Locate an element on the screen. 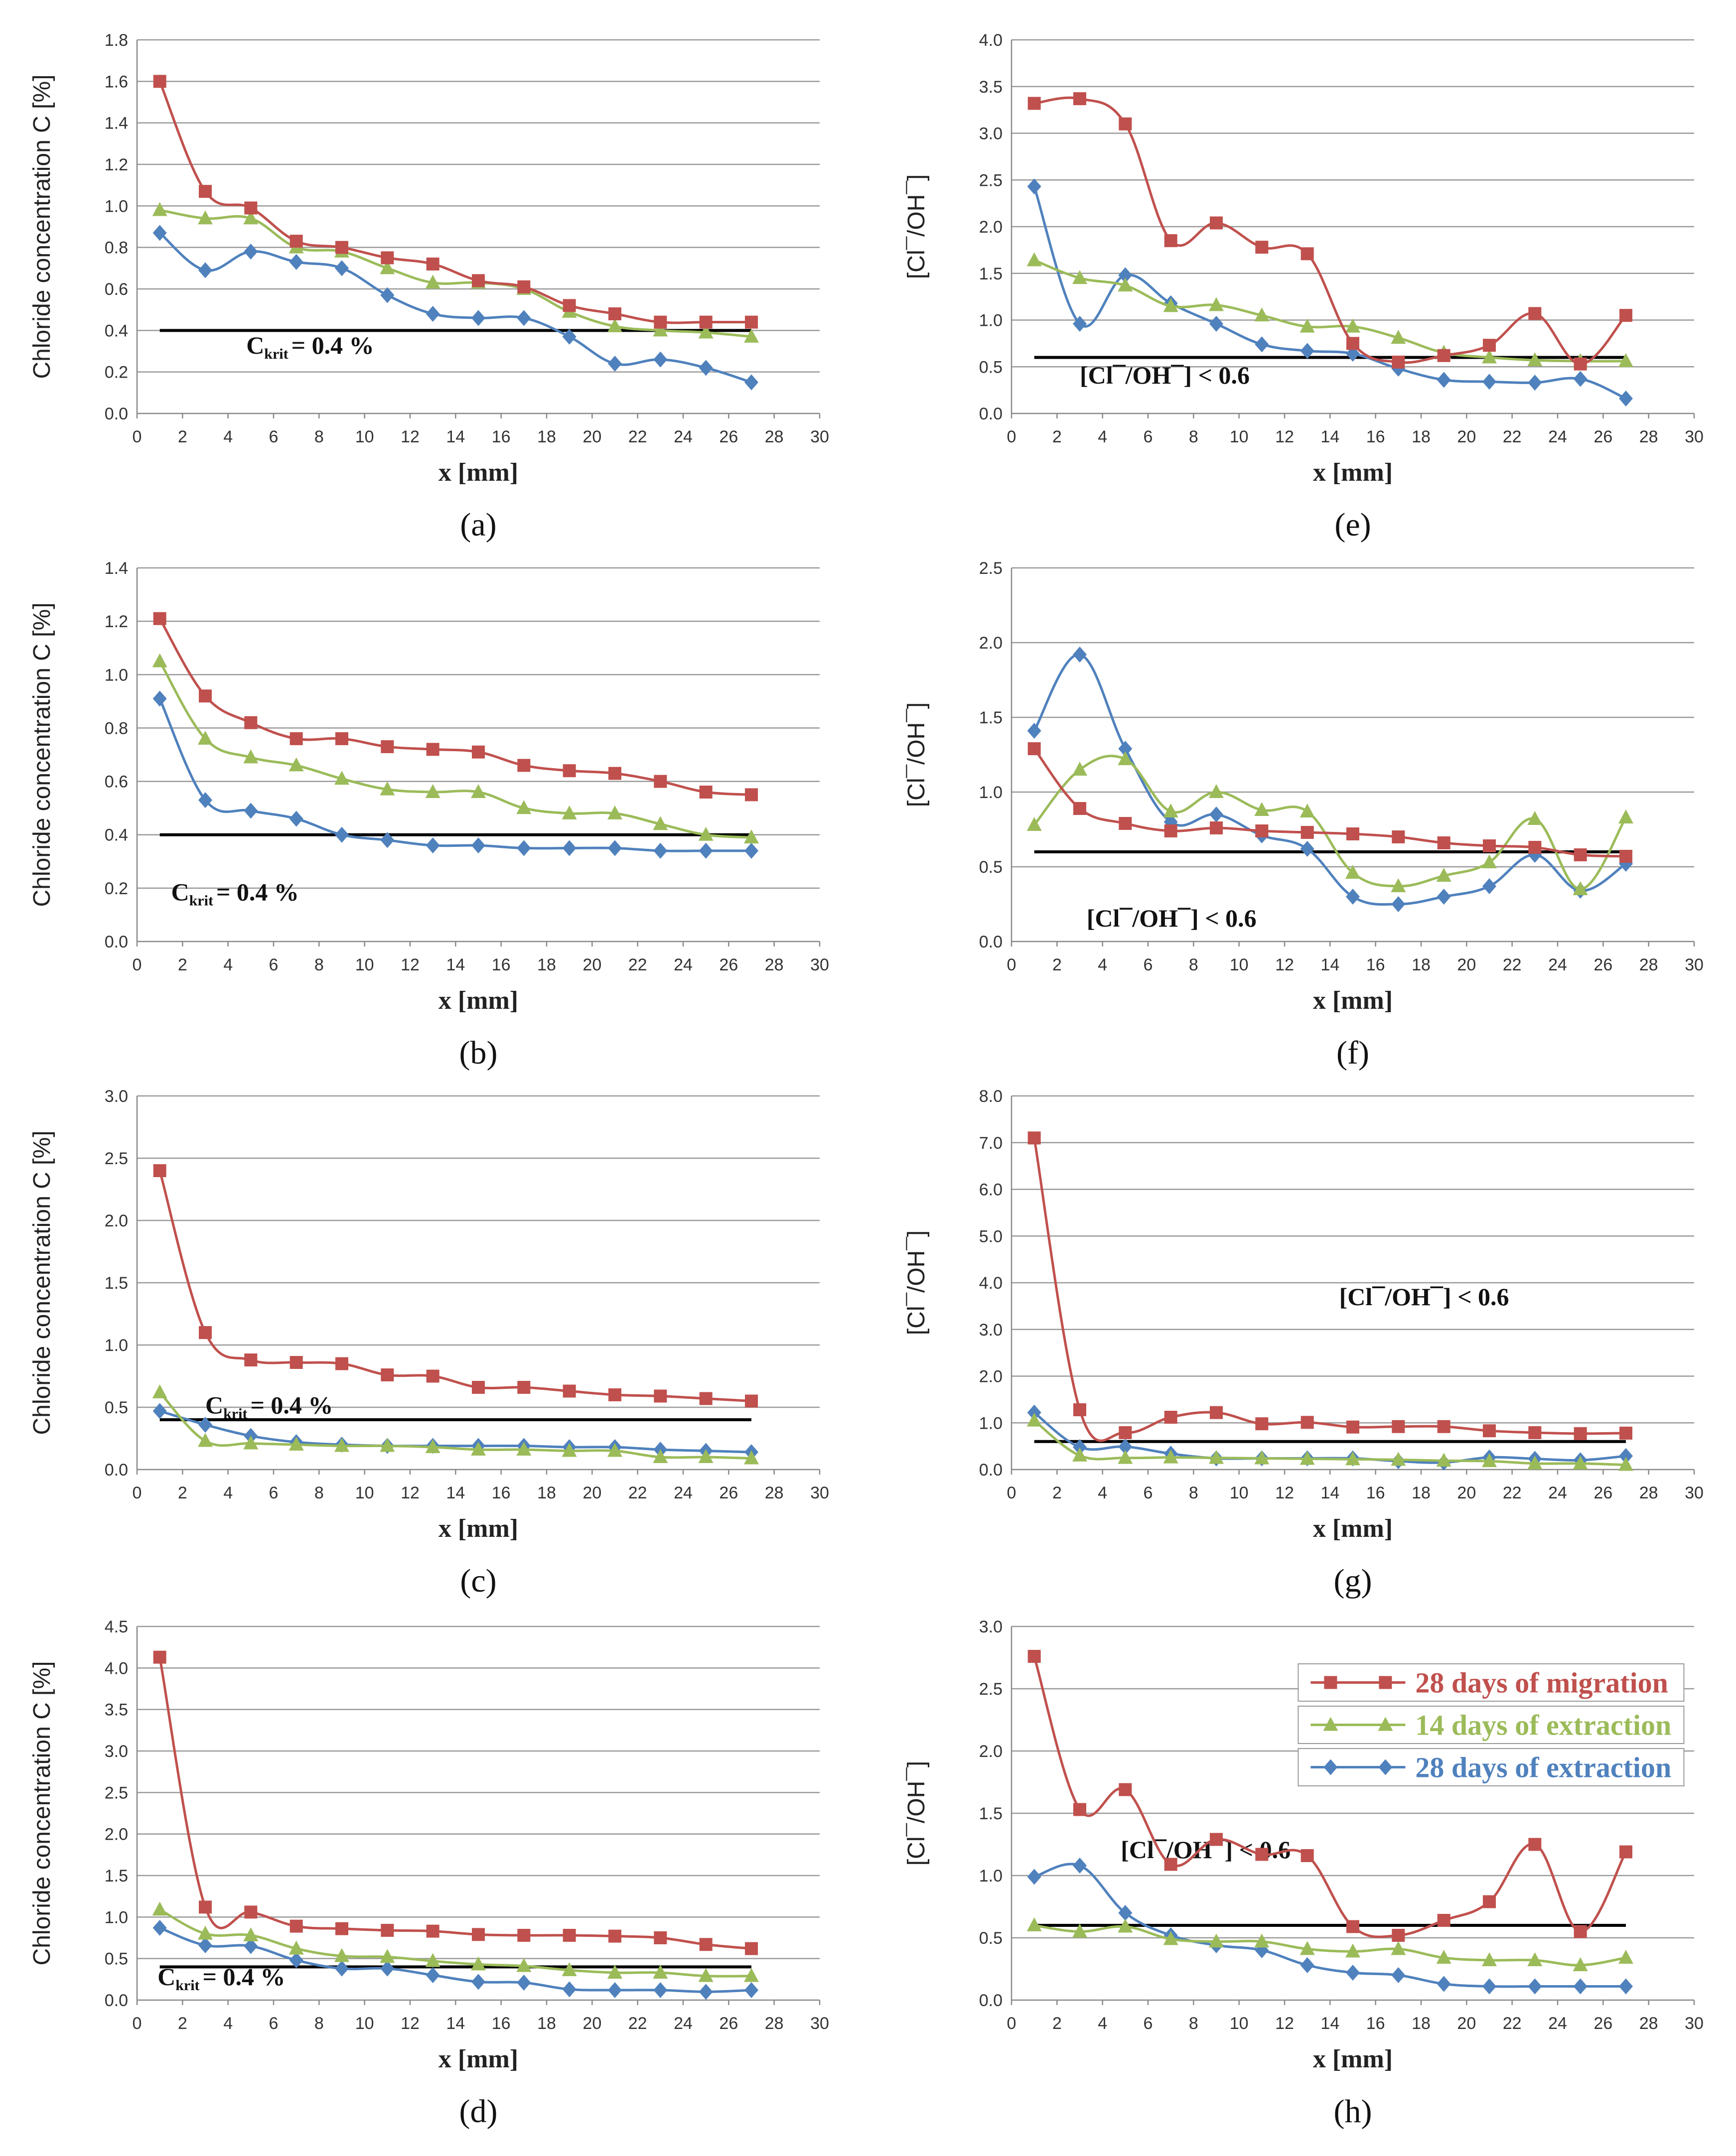 This screenshot has height=2156, width=1736. threshold-label-main-d: C is located at coordinates (166, 1977).